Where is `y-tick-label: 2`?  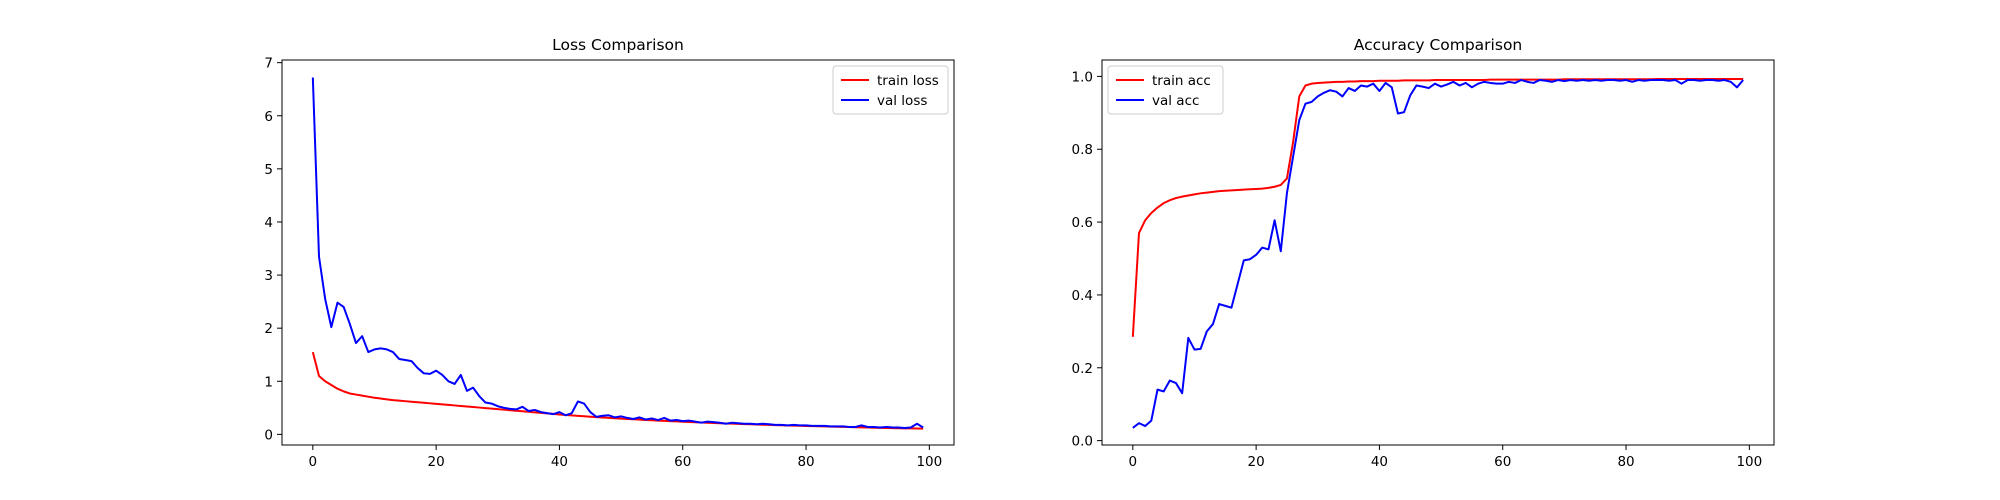
y-tick-label: 2 is located at coordinates (268, 329).